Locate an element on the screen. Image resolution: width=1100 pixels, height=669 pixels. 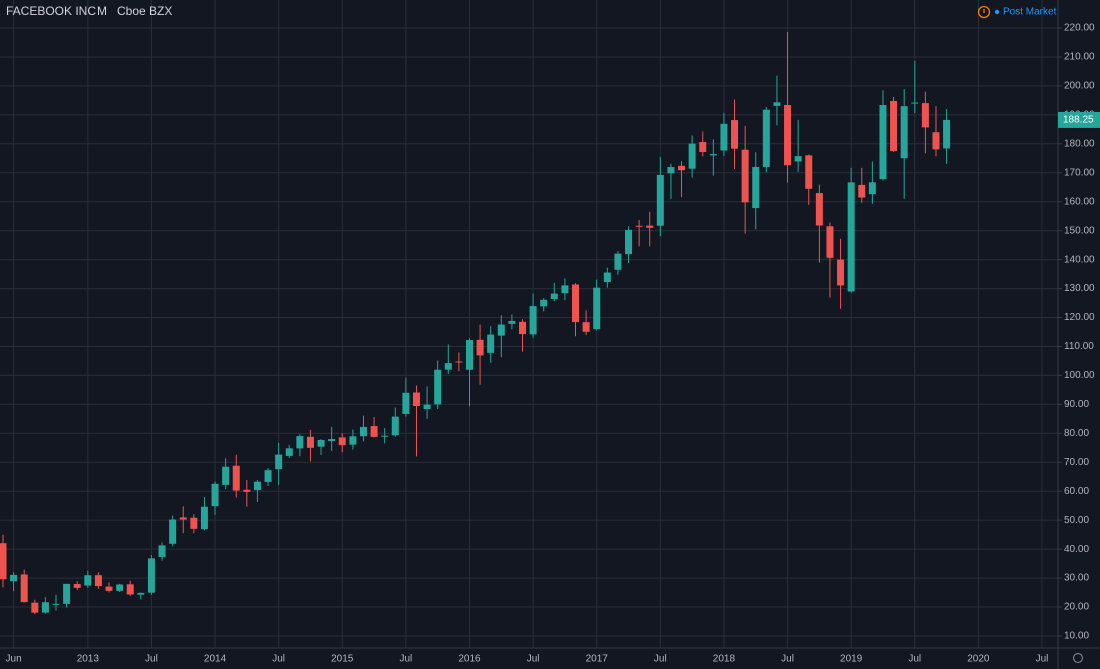
y-tick-label: 160.00 is located at coordinates (1079, 201).